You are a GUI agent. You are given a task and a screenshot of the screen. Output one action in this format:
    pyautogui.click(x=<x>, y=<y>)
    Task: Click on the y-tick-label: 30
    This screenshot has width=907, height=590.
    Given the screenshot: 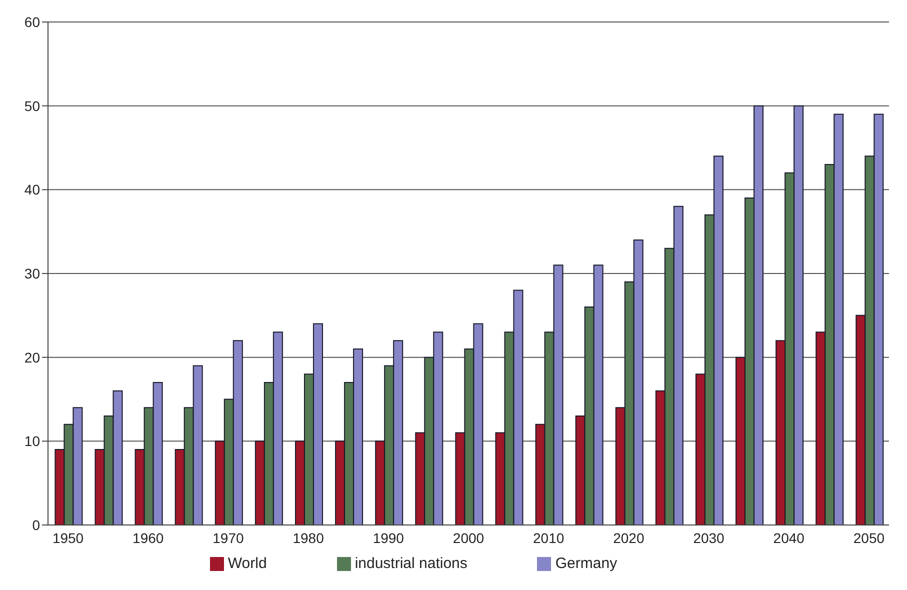 What is the action you would take?
    pyautogui.click(x=32, y=273)
    